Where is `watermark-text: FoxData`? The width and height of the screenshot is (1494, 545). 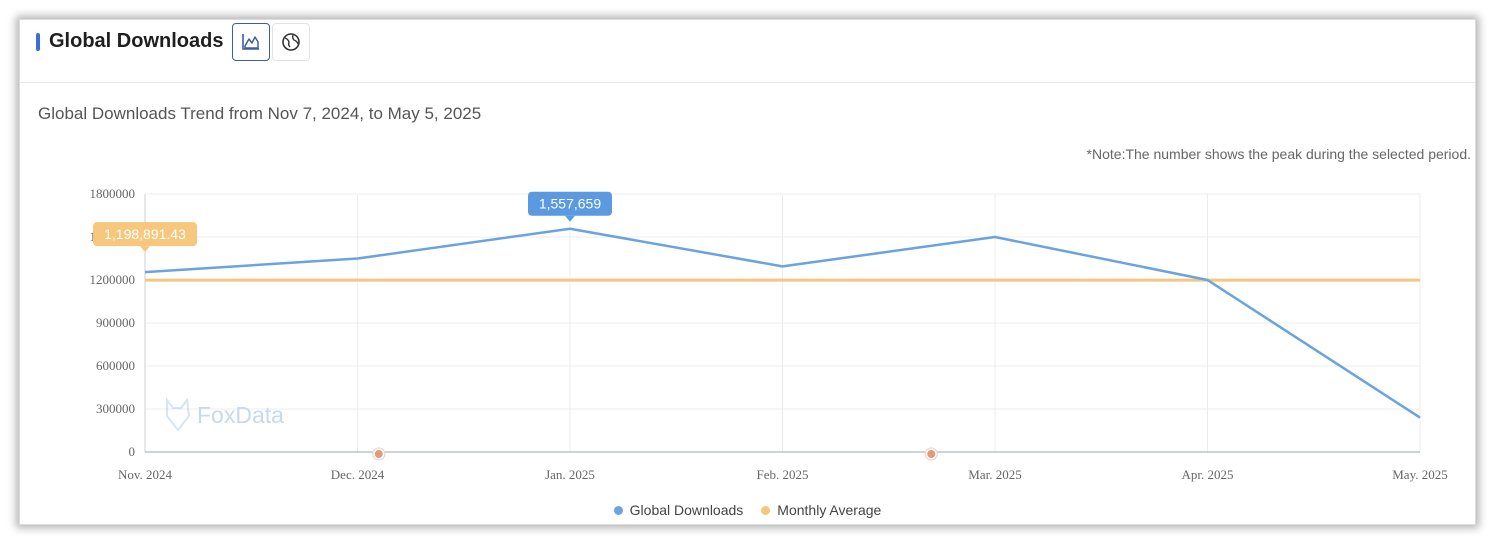
watermark-text: FoxData is located at coordinates (240, 415).